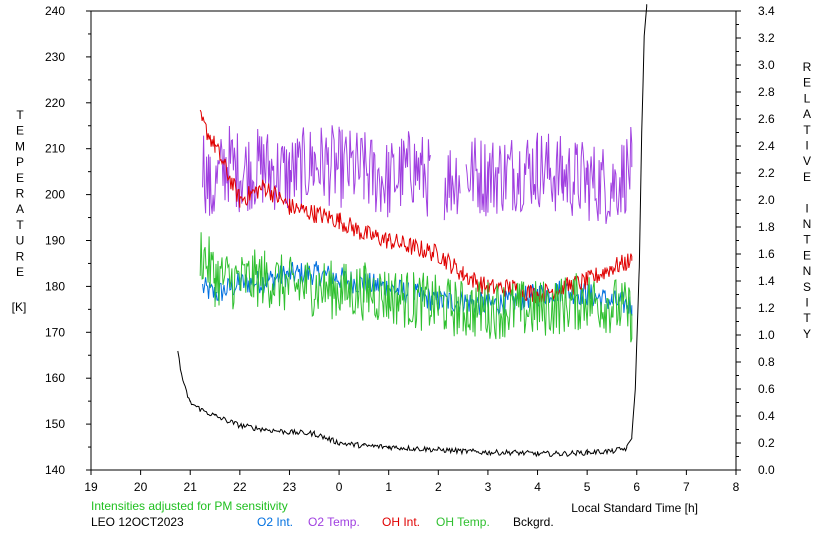  What do you see at coordinates (55, 378) in the screenshot?
I see `left-tick-label: 160` at bounding box center [55, 378].